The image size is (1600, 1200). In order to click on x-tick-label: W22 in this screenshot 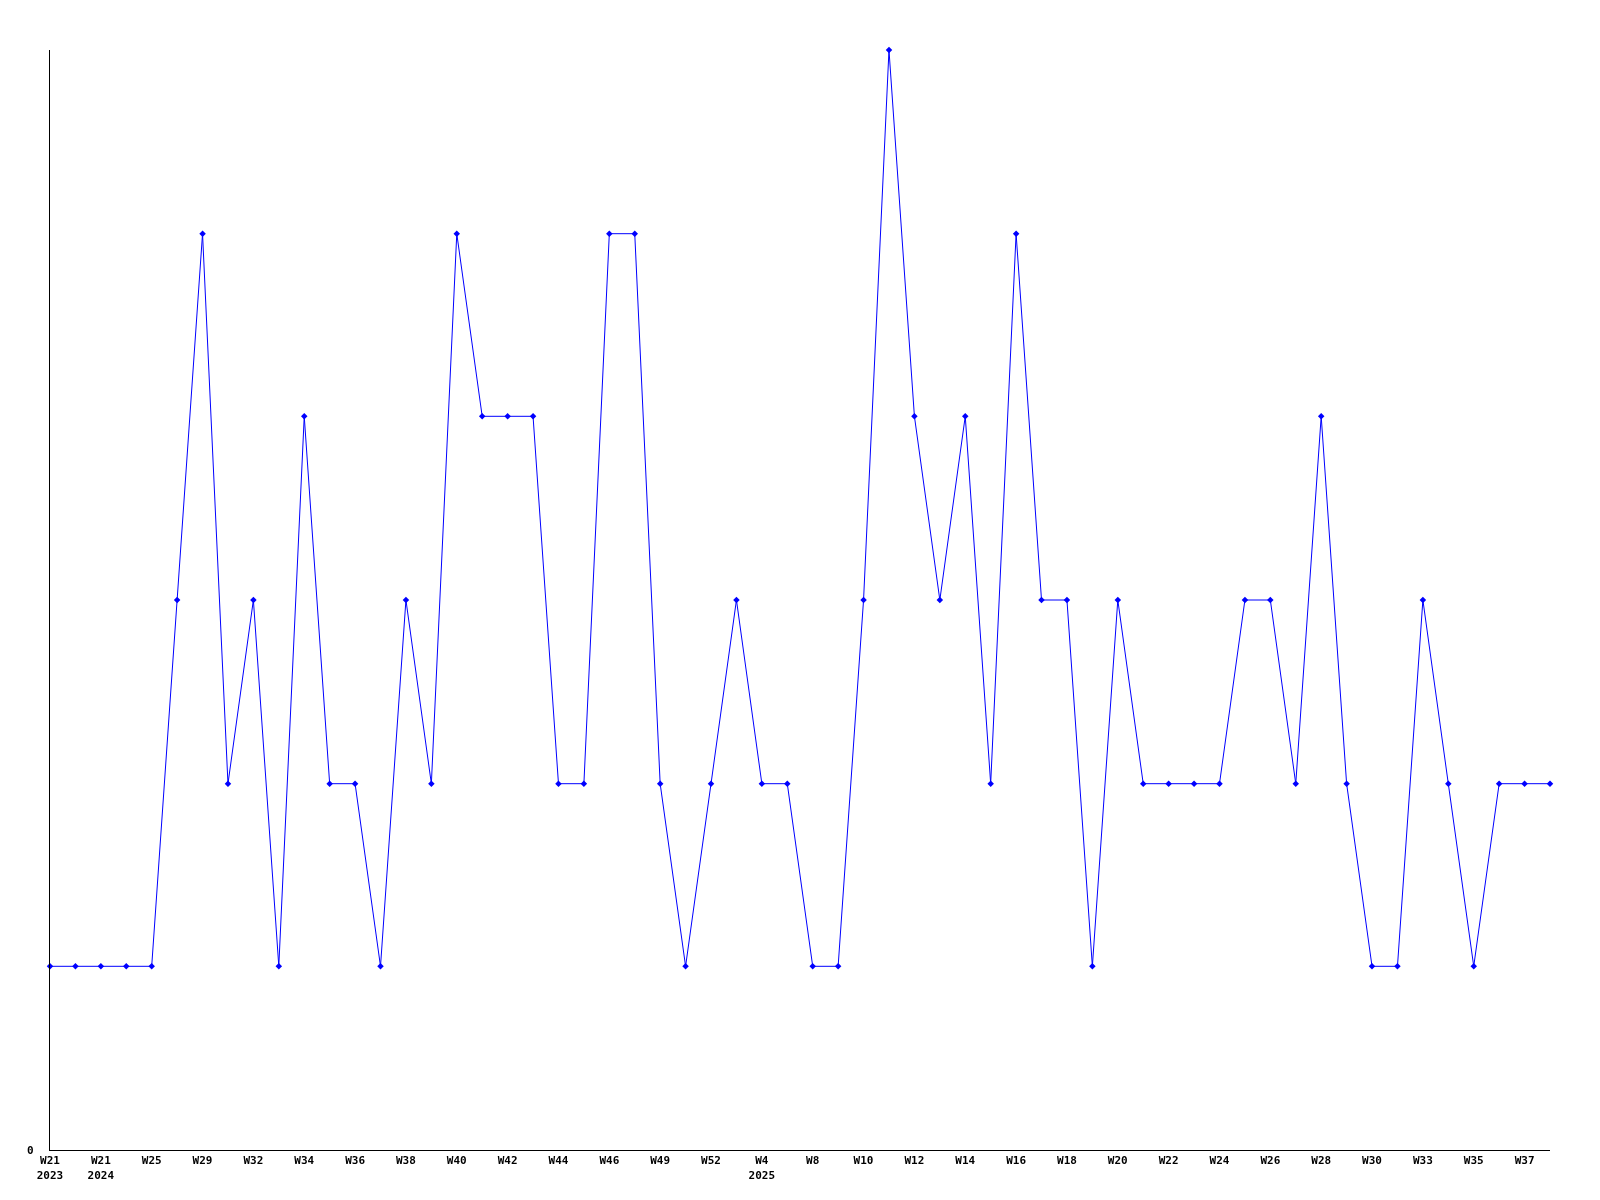, I will do `click(1168, 1161)`.